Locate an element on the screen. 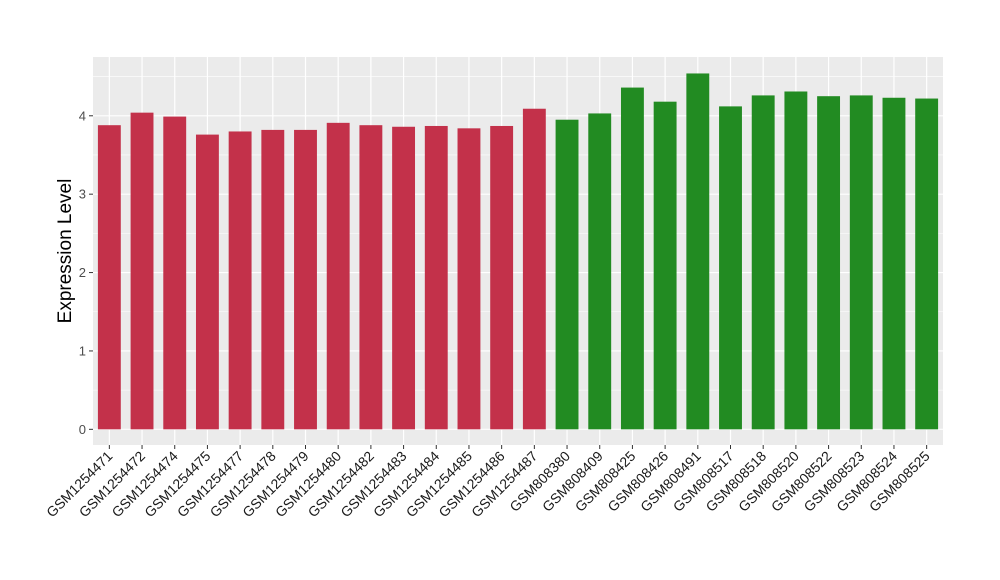 The width and height of the screenshot is (1000, 580). bar-GSM1254487 is located at coordinates (534, 269).